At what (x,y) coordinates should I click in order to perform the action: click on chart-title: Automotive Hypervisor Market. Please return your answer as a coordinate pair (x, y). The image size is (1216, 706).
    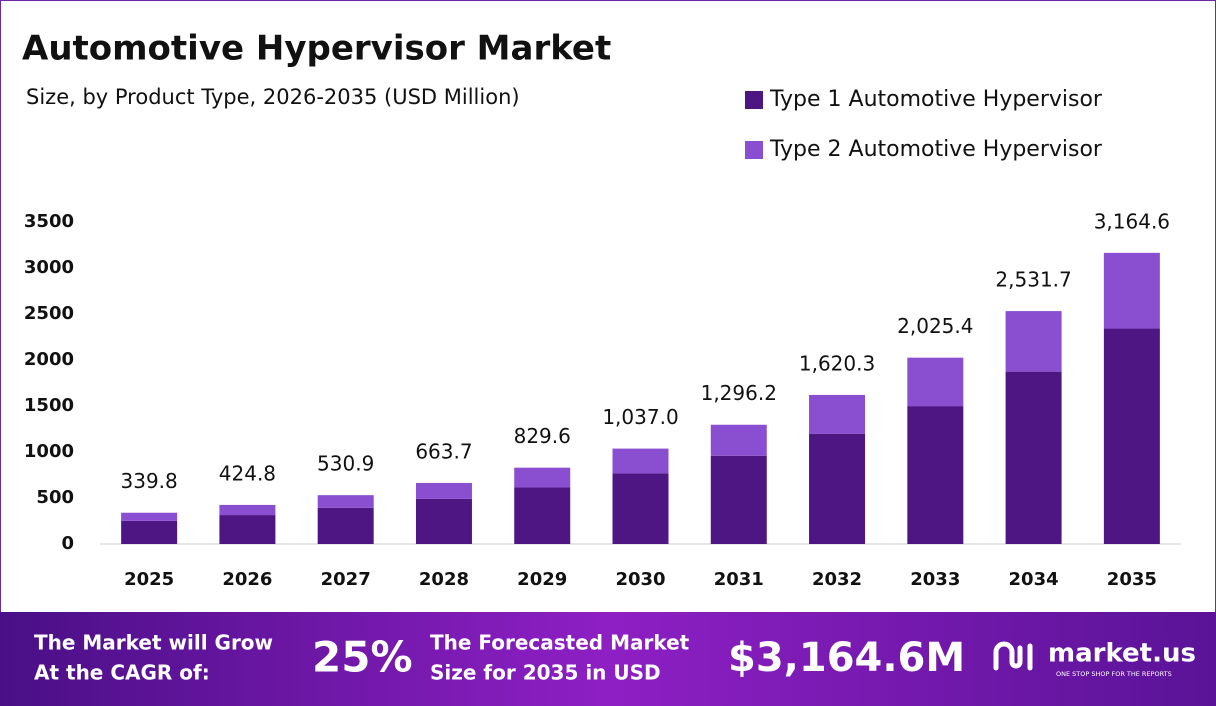
    Looking at the image, I should click on (316, 49).